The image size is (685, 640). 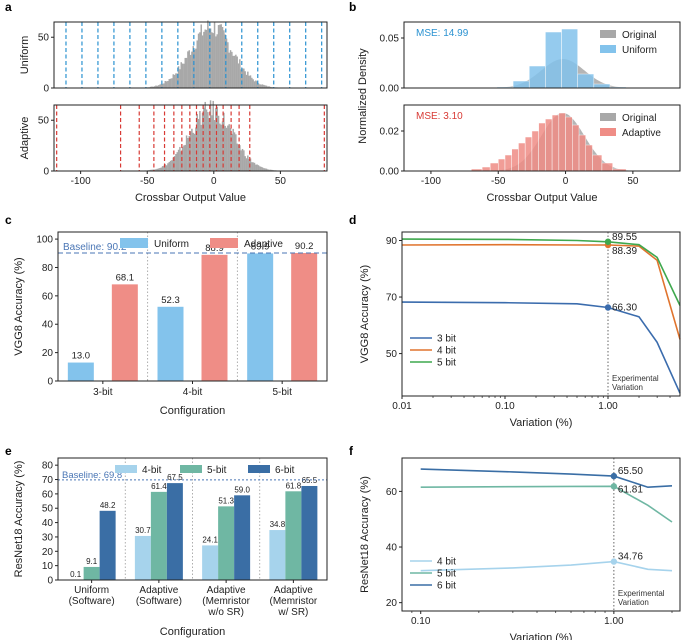 What do you see at coordinates (44, 240) in the screenshot?
I see `y-tick-label: 100` at bounding box center [44, 240].